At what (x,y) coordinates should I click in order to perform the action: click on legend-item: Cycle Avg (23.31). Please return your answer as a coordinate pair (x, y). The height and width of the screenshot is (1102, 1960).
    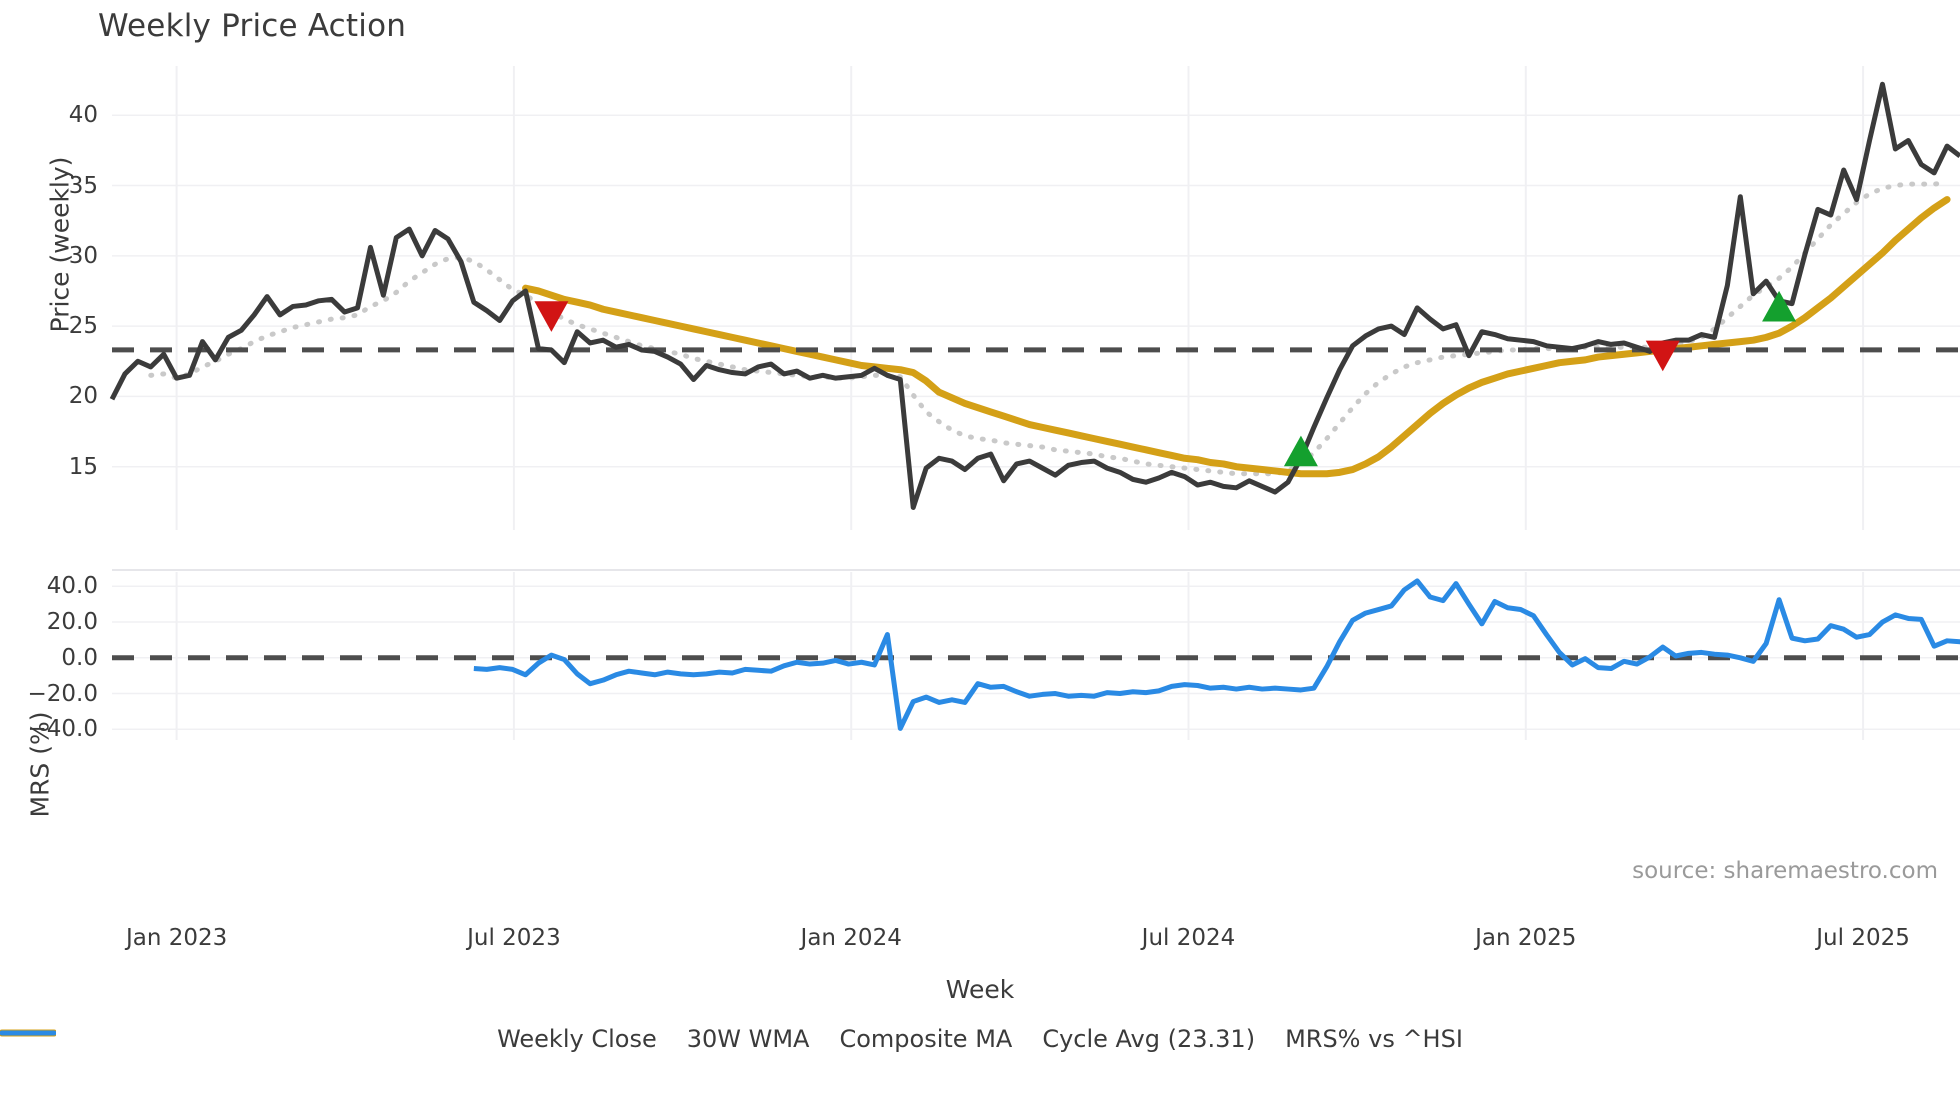
    Looking at the image, I should click on (628, 1039).